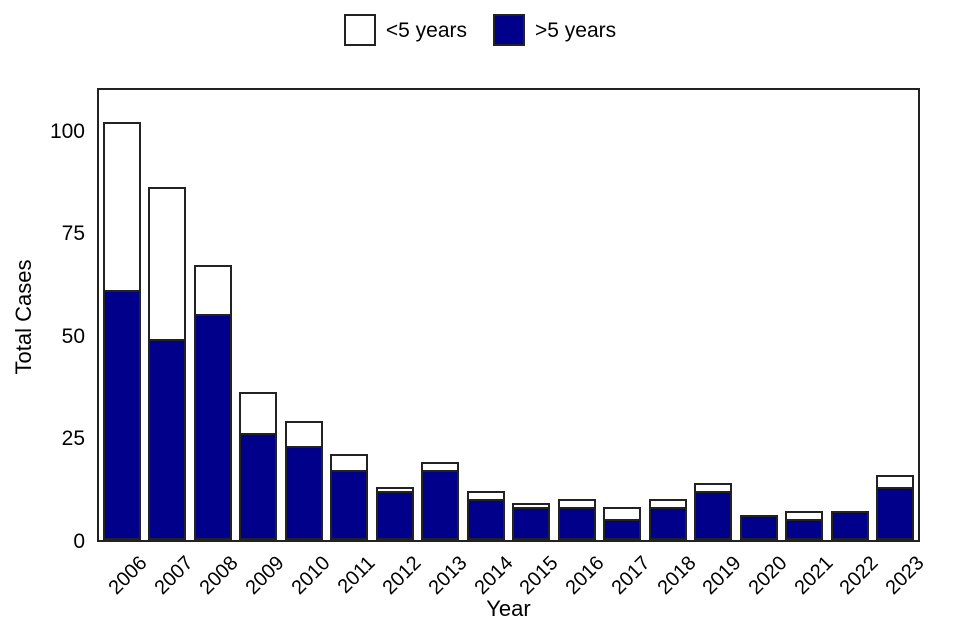 This screenshot has height=640, width=960. I want to click on bar-2008, so click(213, 315).